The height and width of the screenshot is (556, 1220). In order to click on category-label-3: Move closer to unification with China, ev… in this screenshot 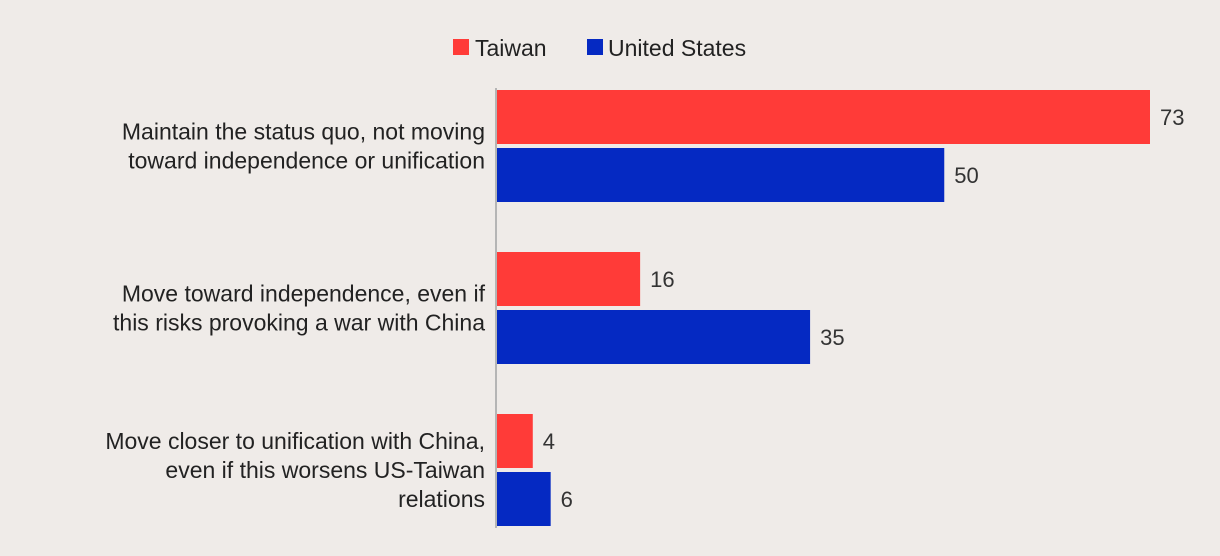, I will do `click(295, 470)`.